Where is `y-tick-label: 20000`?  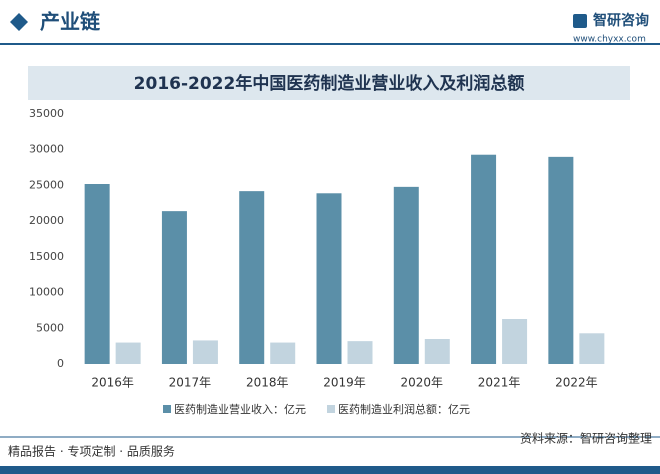
y-tick-label: 20000 is located at coordinates (46, 220).